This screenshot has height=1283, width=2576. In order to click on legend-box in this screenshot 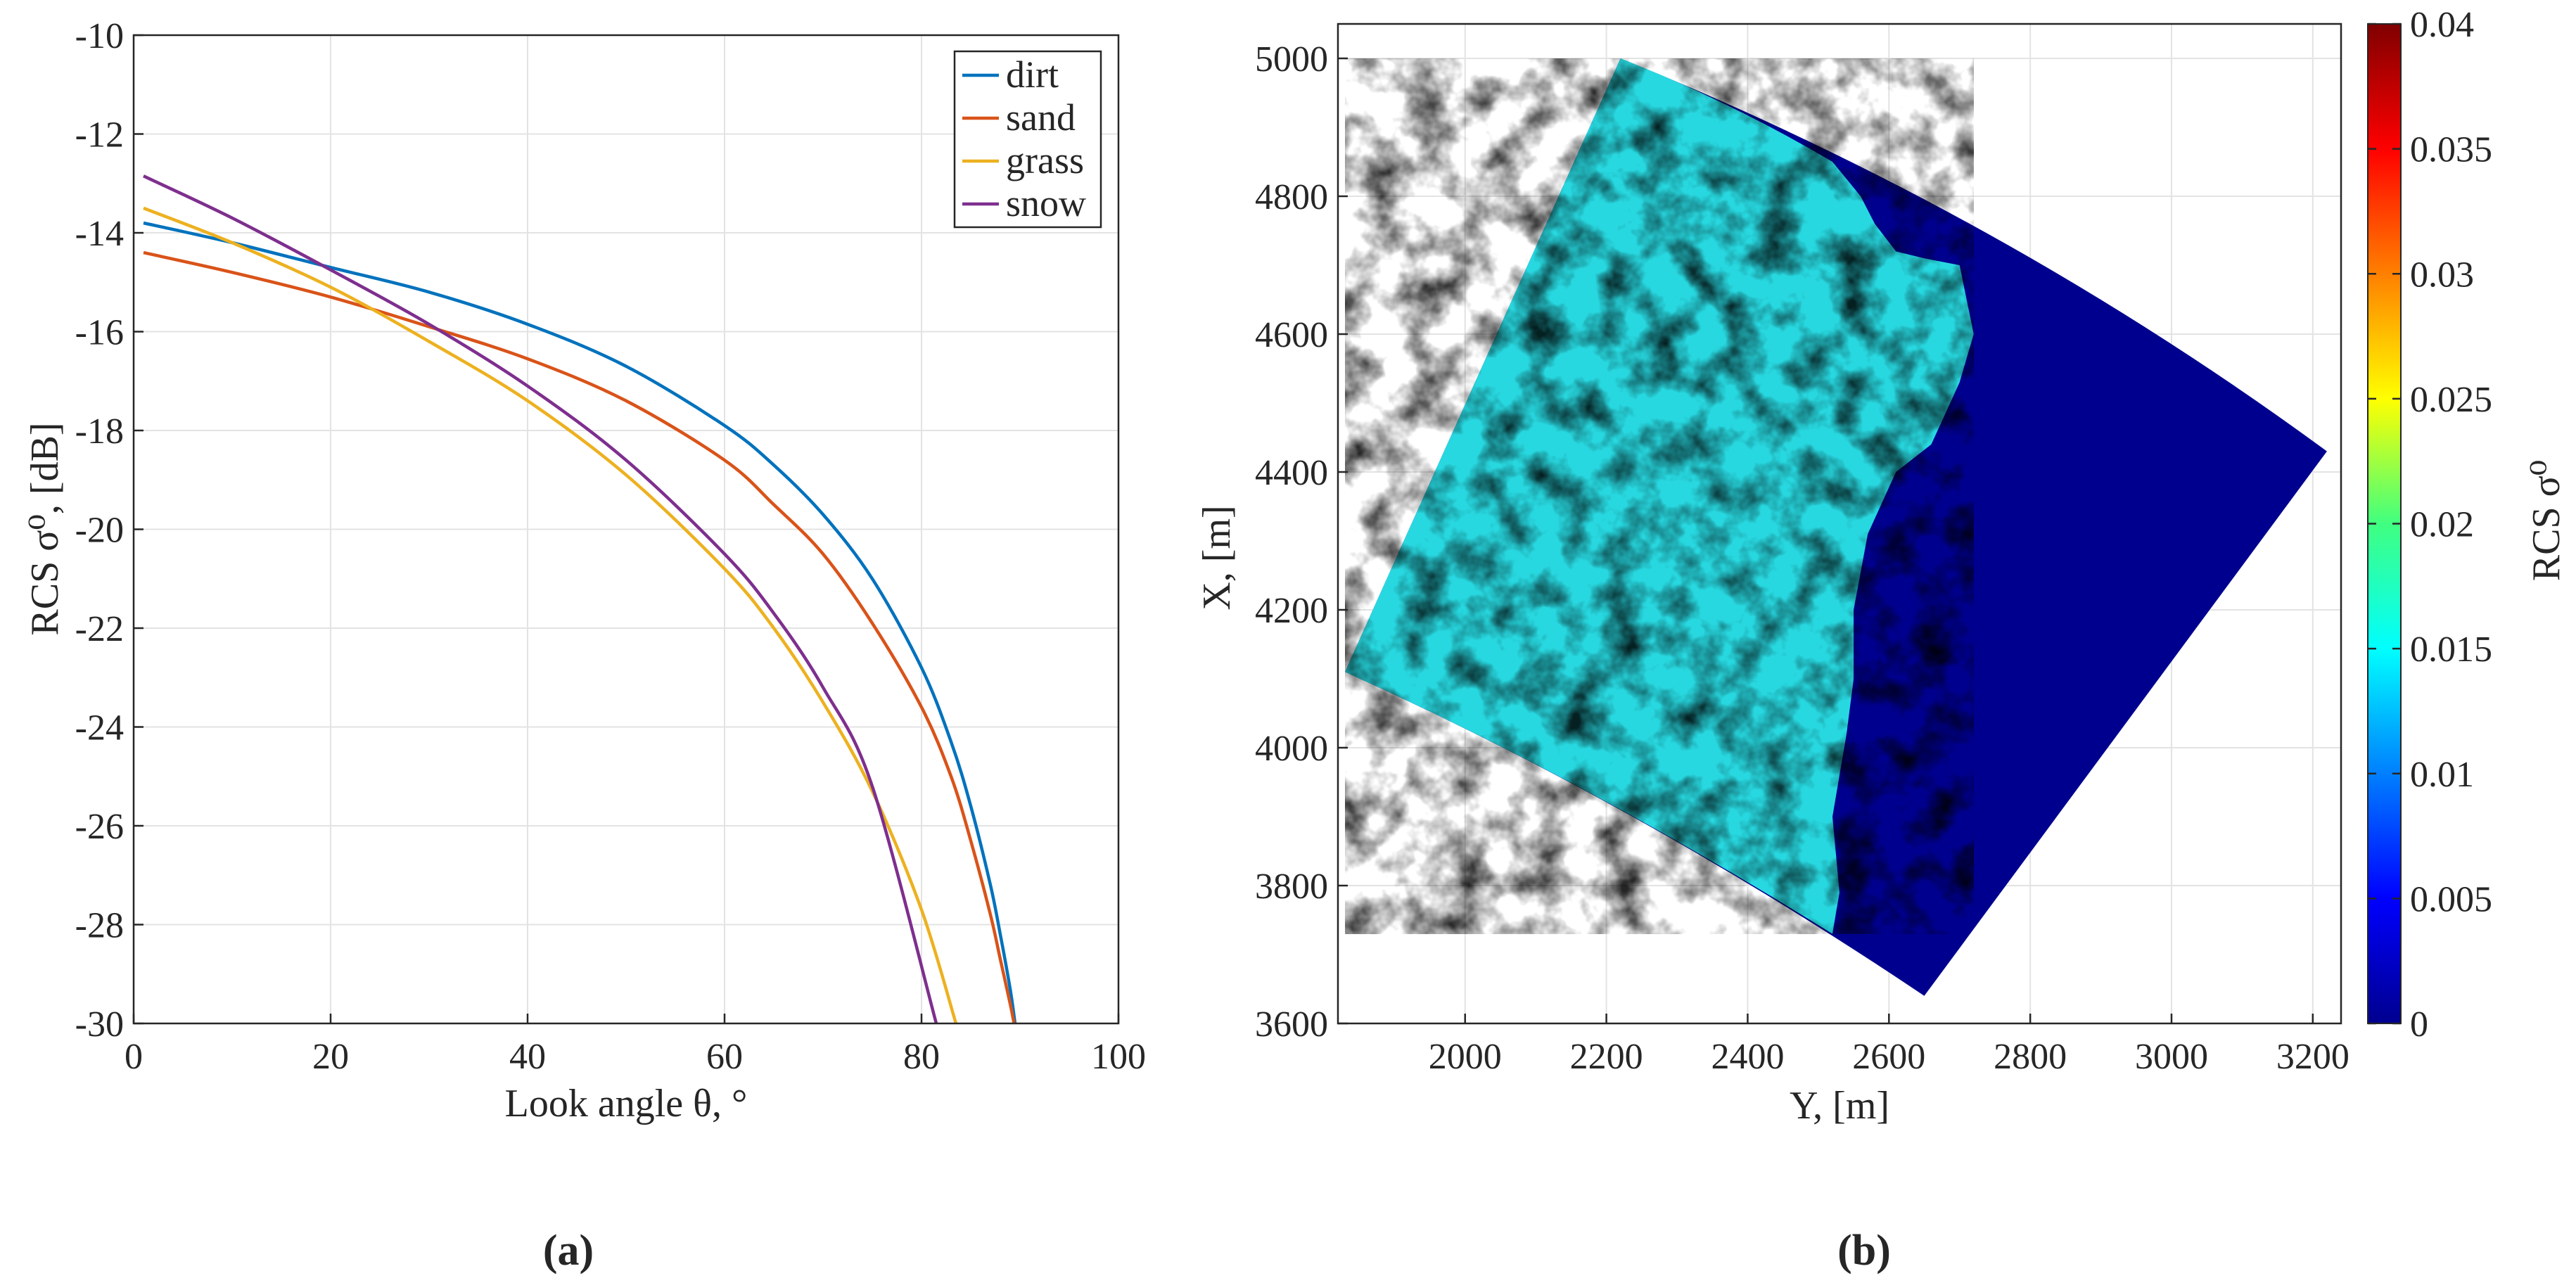, I will do `click(1027, 139)`.